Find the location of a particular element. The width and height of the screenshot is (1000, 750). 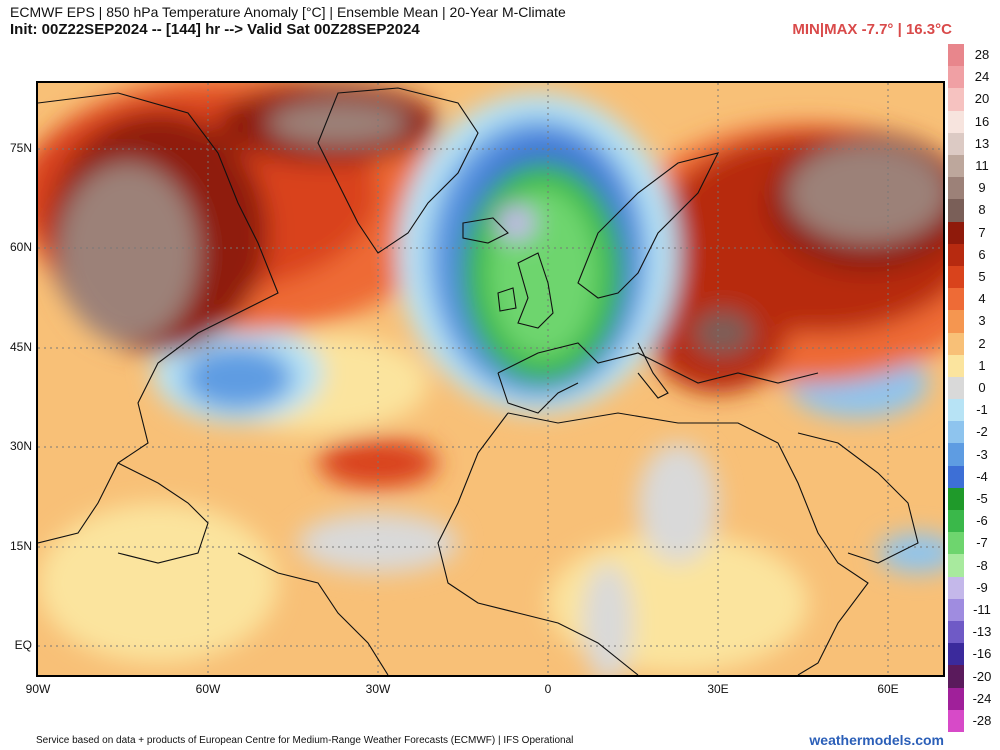

colorbar-label: 11 is located at coordinates (982, 166).